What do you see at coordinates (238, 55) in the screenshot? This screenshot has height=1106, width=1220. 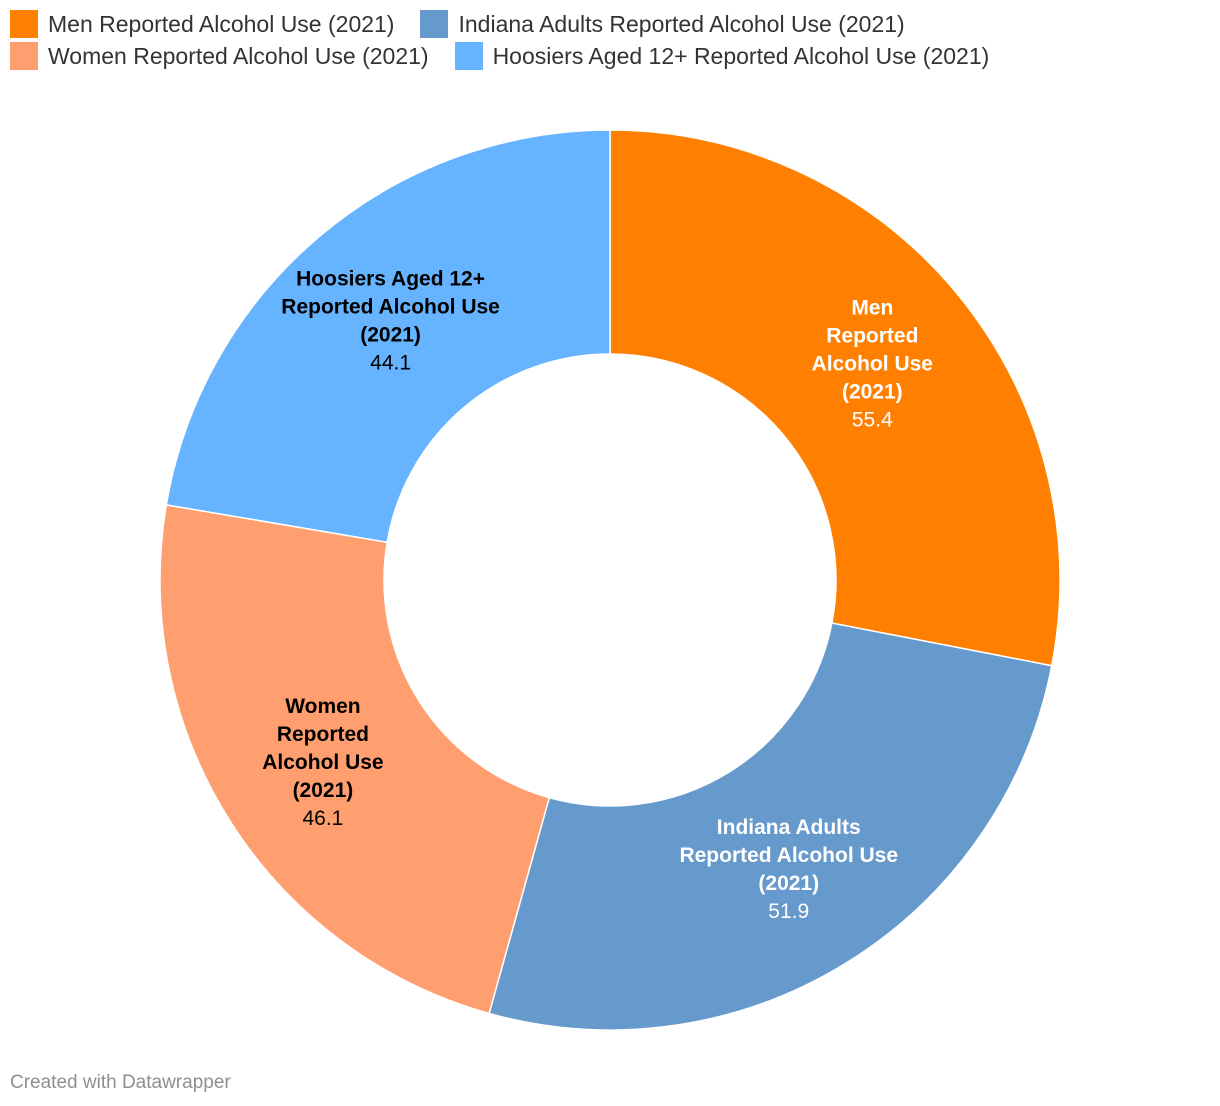 I see `legend-label-women: Women Reported Alcohol Use (2021)` at bounding box center [238, 55].